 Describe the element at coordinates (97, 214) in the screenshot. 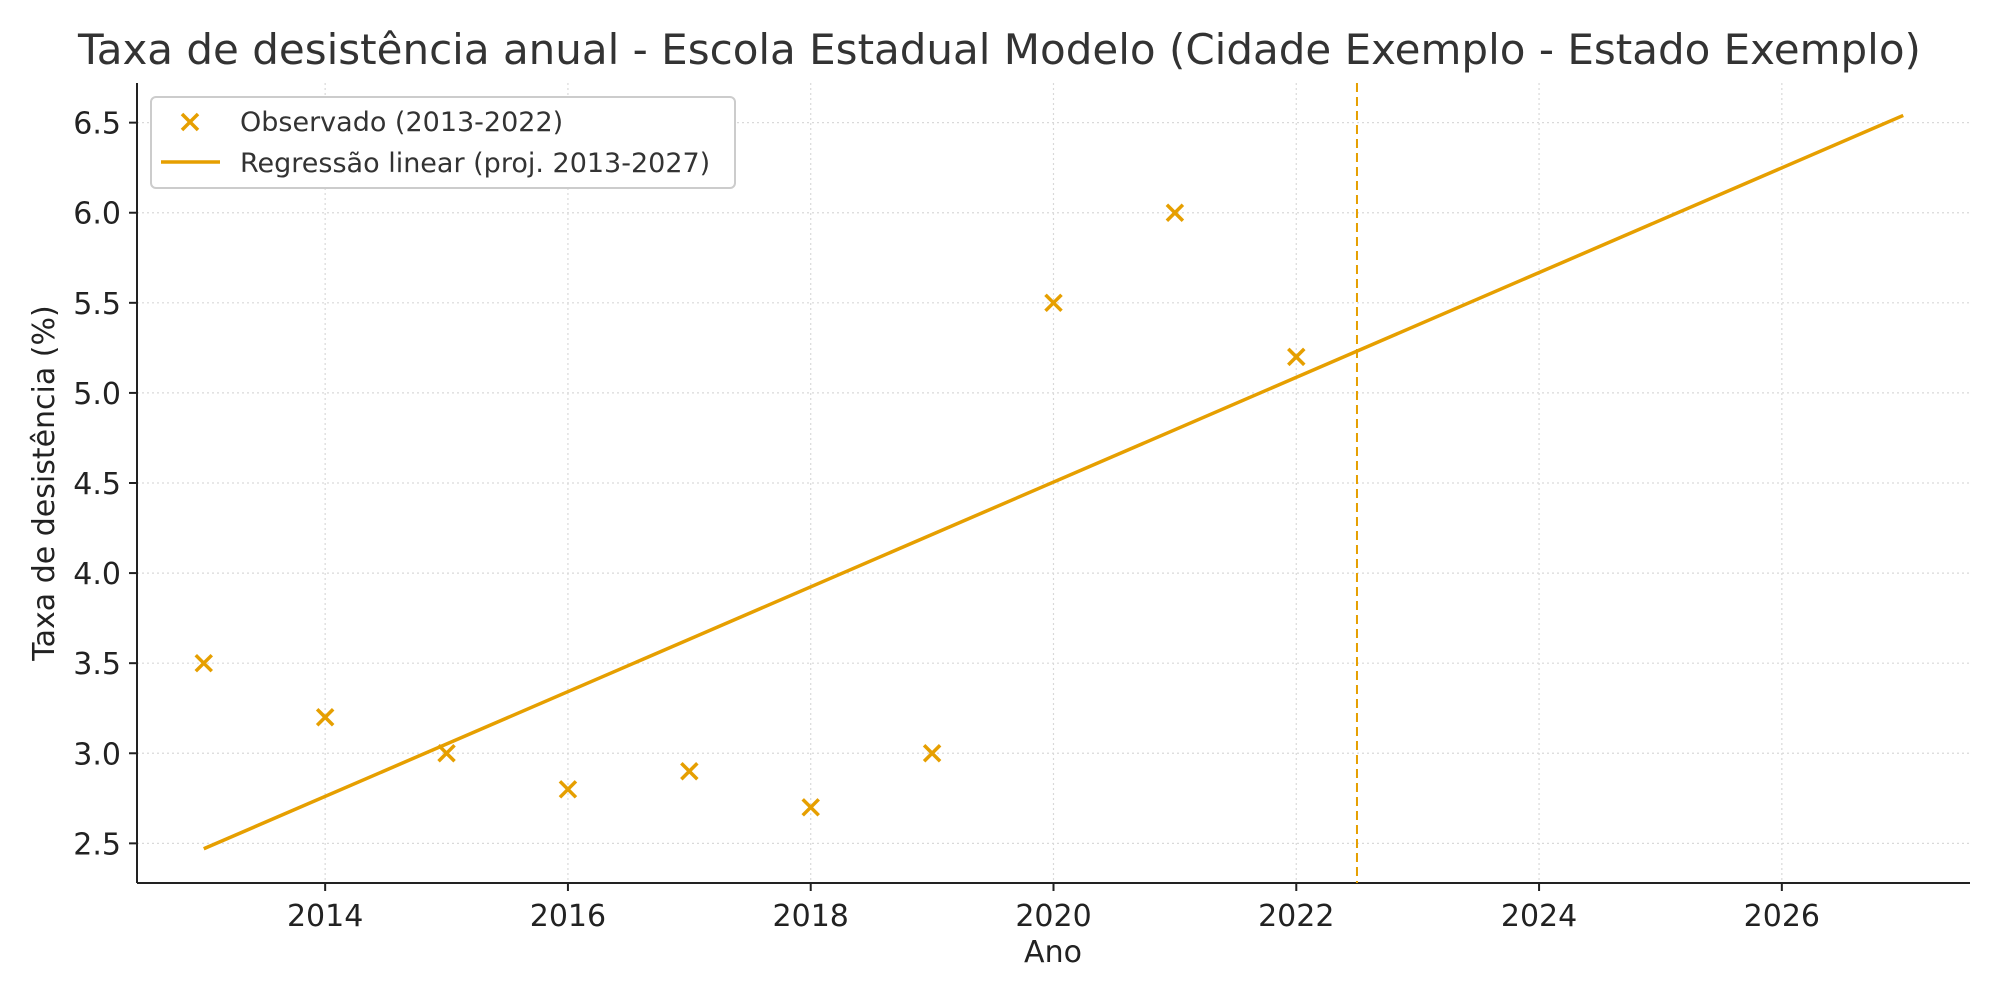

I see `y-tick-label: 6.0` at that location.